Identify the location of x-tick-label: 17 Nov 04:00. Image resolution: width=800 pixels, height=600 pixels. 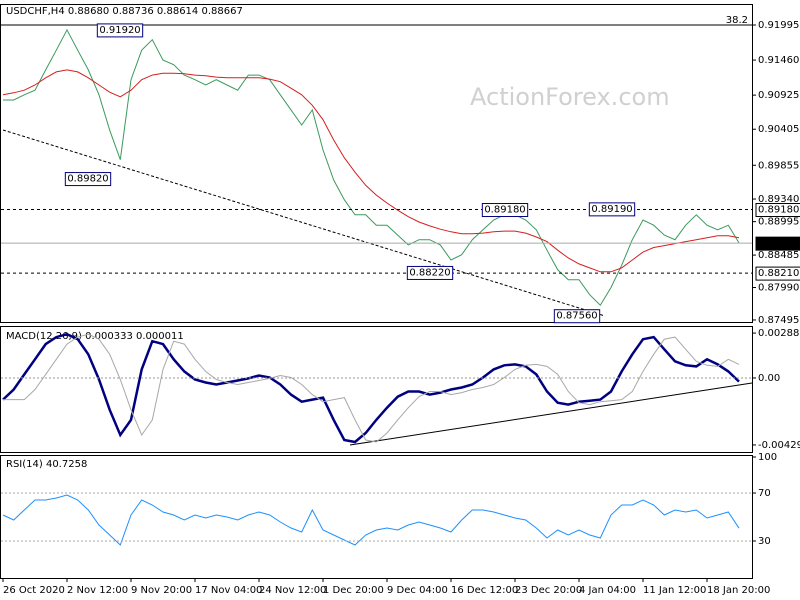
(228, 590).